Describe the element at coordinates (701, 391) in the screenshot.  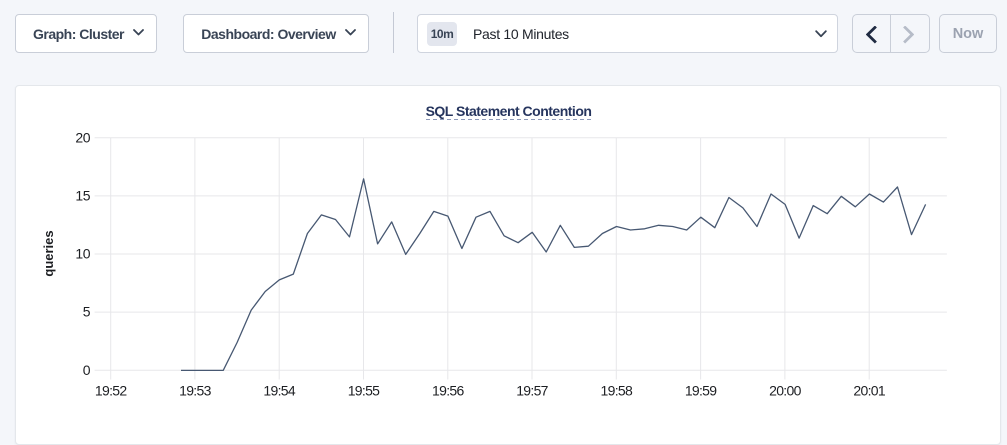
I see `svg-text: 19:59` at that location.